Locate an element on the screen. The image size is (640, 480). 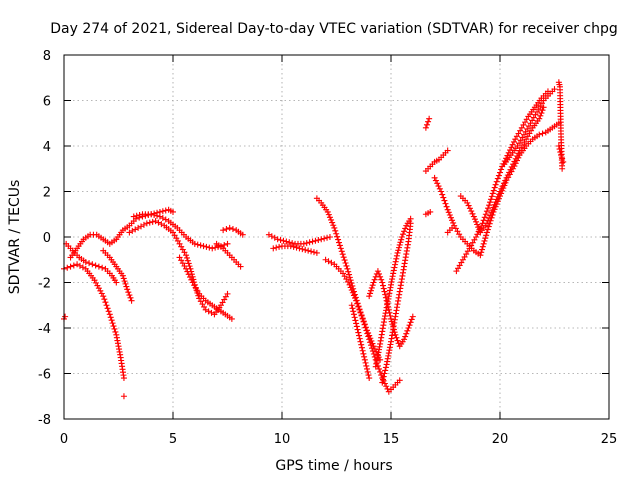
x-tick-label: 0 is located at coordinates (64, 439).